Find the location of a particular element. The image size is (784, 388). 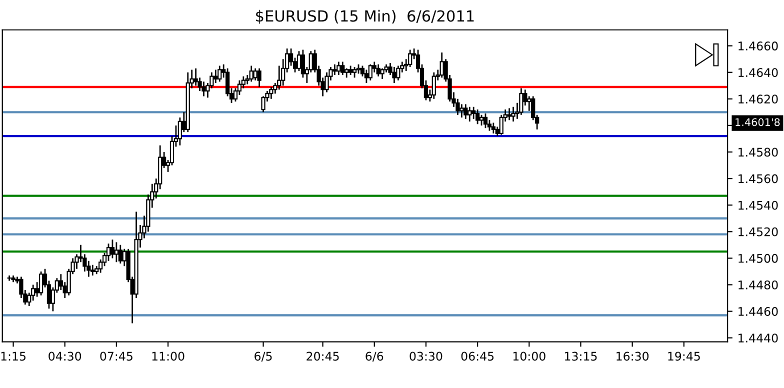

y-tick-label: 1.4660 is located at coordinates (758, 46).